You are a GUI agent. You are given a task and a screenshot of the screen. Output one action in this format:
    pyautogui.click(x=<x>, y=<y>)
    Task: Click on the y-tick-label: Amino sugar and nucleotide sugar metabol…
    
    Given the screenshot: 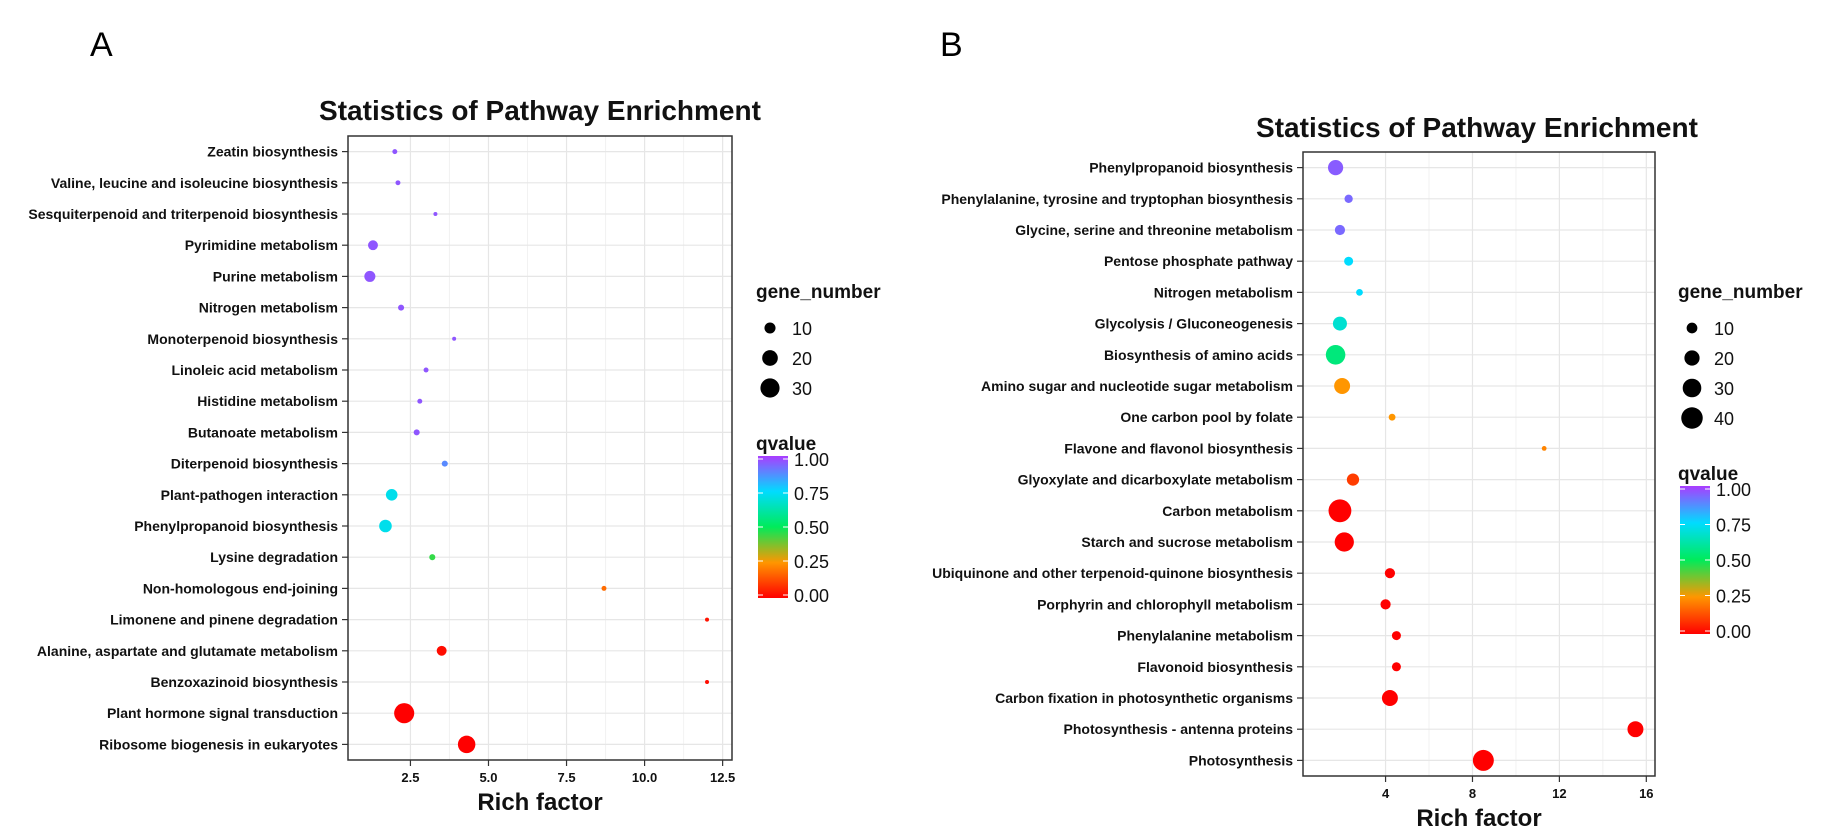 What is the action you would take?
    pyautogui.click(x=1137, y=386)
    